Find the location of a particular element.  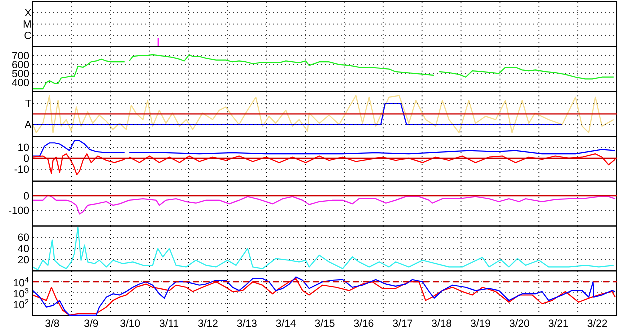

x-tick-label: 3/8 is located at coordinates (53, 324).